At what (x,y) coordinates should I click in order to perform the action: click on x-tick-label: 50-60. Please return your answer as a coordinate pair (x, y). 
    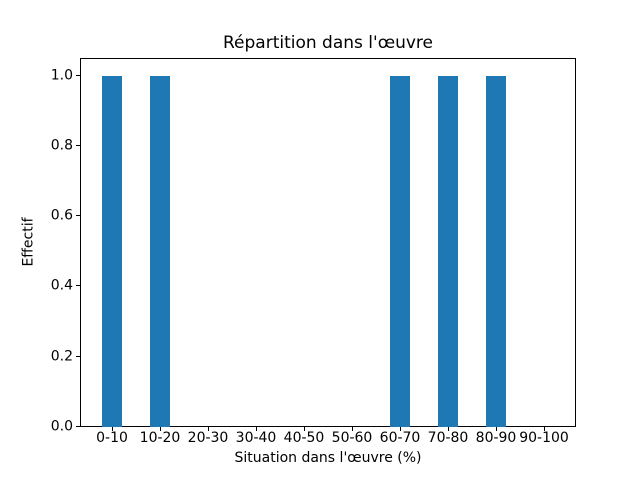
    Looking at the image, I should click on (352, 438).